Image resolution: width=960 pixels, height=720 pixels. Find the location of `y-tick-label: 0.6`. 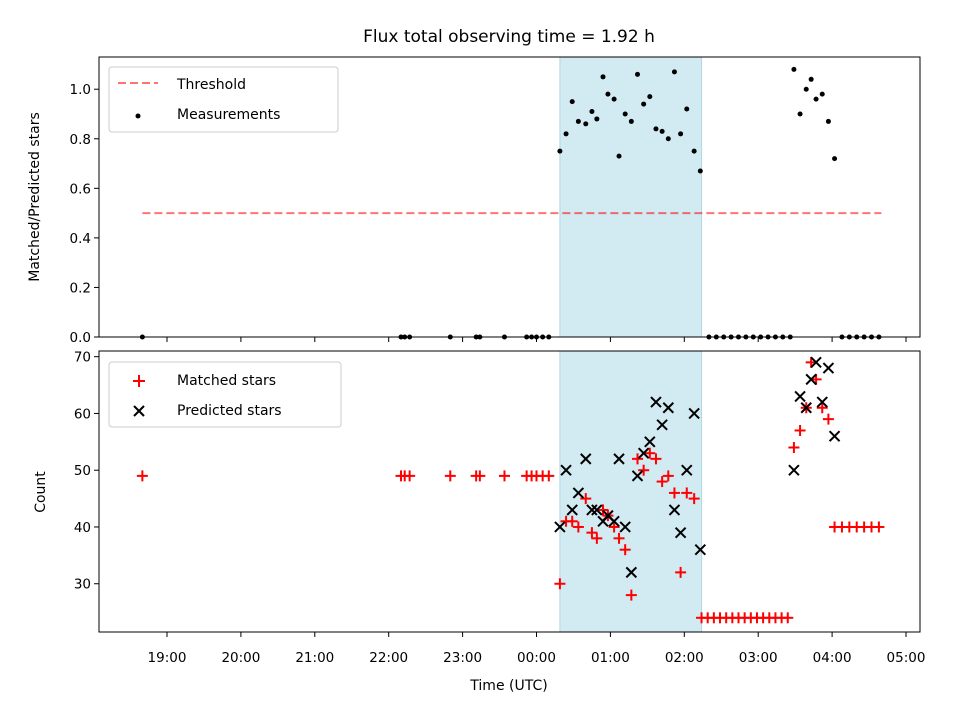

y-tick-label: 0.6 is located at coordinates (80, 189).